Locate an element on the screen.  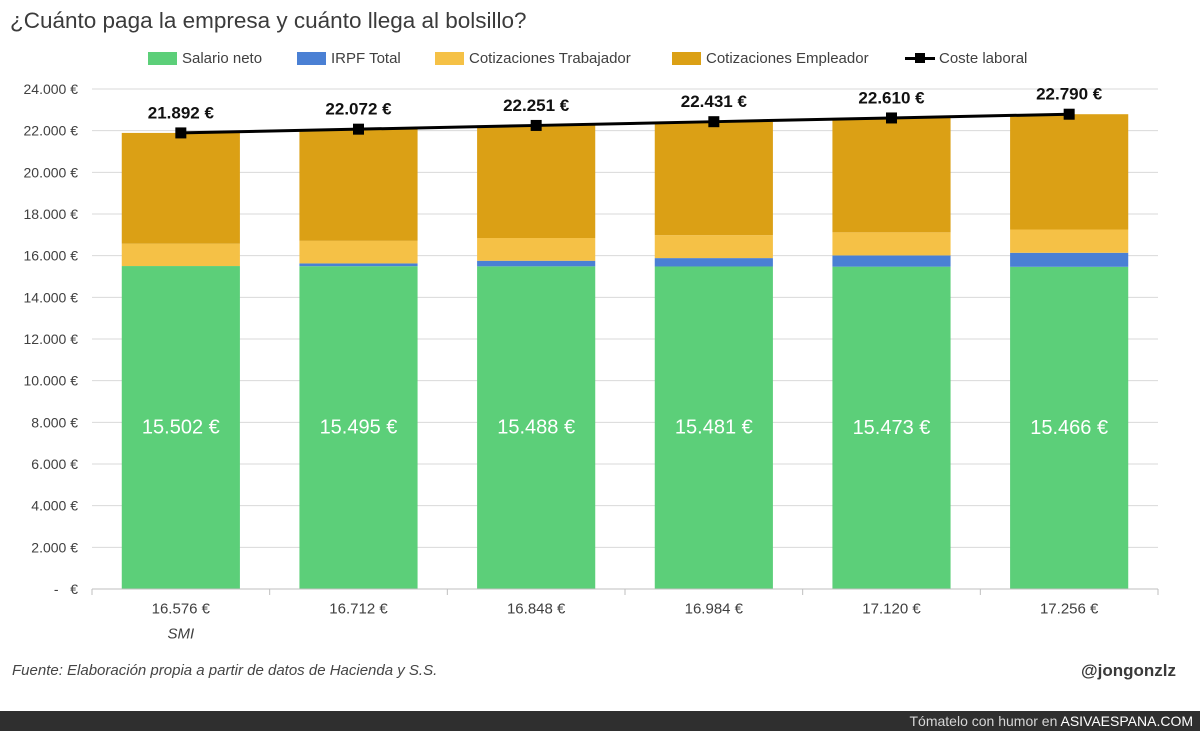
smi-note: SMI is located at coordinates (180, 634).